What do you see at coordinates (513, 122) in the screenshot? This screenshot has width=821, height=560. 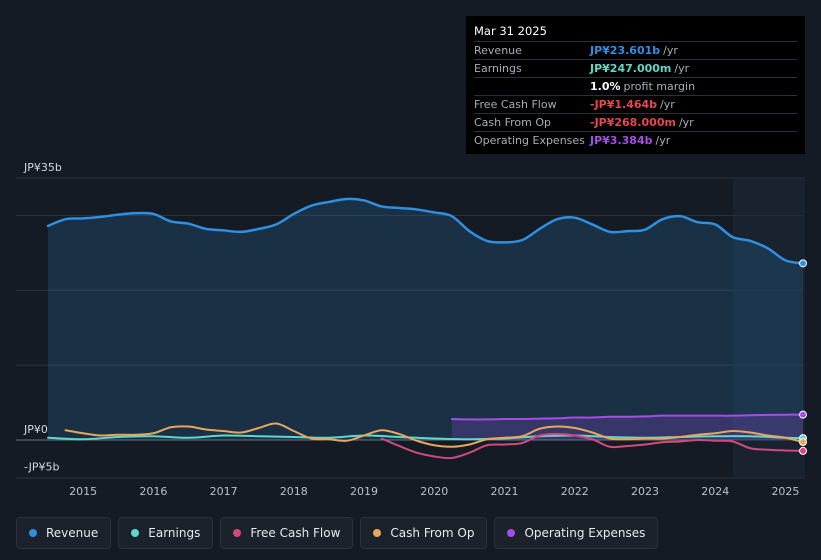 I see `tooltip-row-label: Cash From Op` at bounding box center [513, 122].